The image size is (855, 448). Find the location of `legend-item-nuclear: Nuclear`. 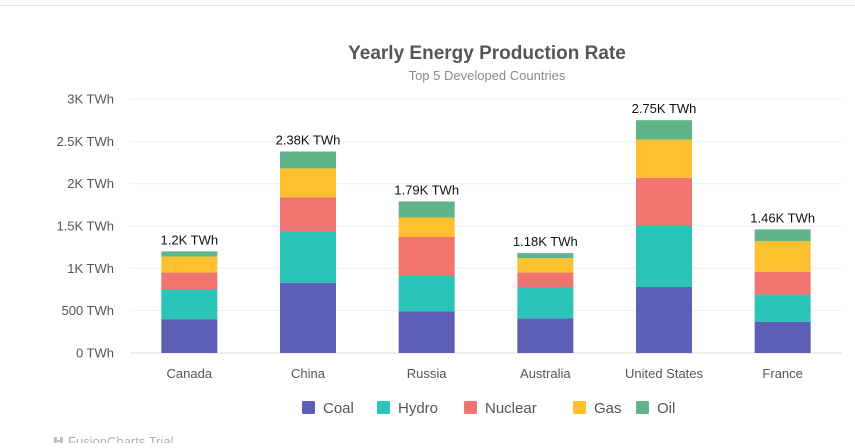

legend-item-nuclear: Nuclear is located at coordinates (500, 408).